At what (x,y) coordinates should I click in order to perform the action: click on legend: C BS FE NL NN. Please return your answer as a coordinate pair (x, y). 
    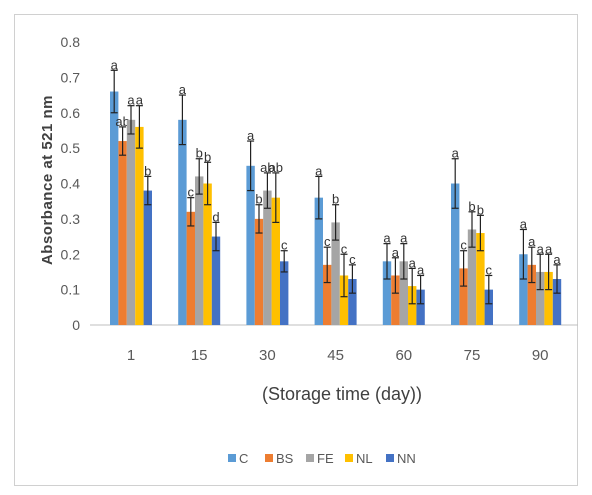
    Looking at the image, I should click on (322, 458).